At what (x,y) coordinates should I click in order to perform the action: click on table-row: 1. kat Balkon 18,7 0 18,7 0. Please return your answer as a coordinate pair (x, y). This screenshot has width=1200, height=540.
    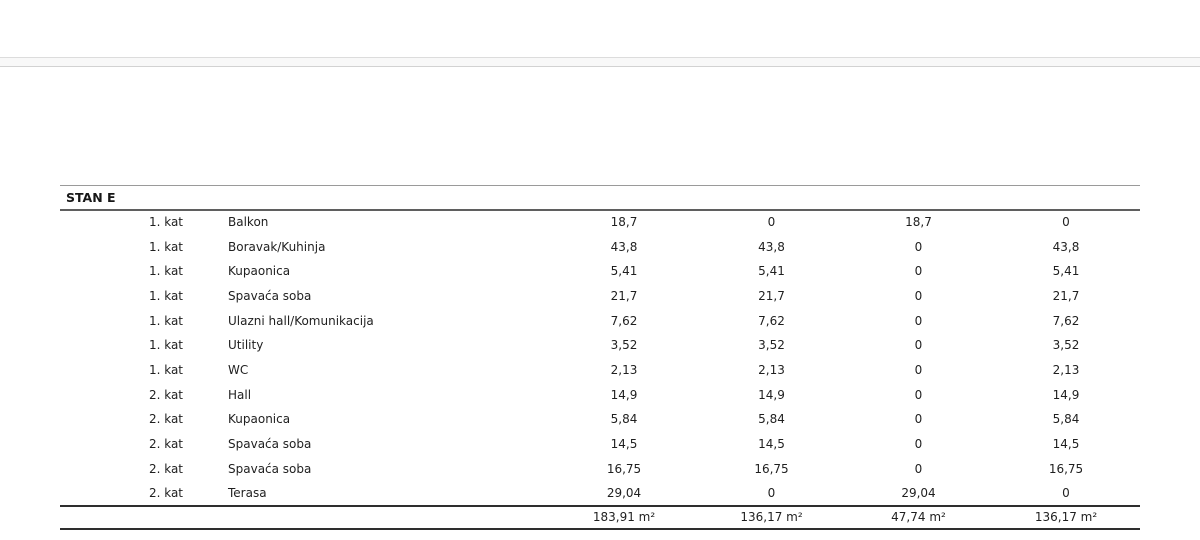
    Looking at the image, I should click on (600, 222).